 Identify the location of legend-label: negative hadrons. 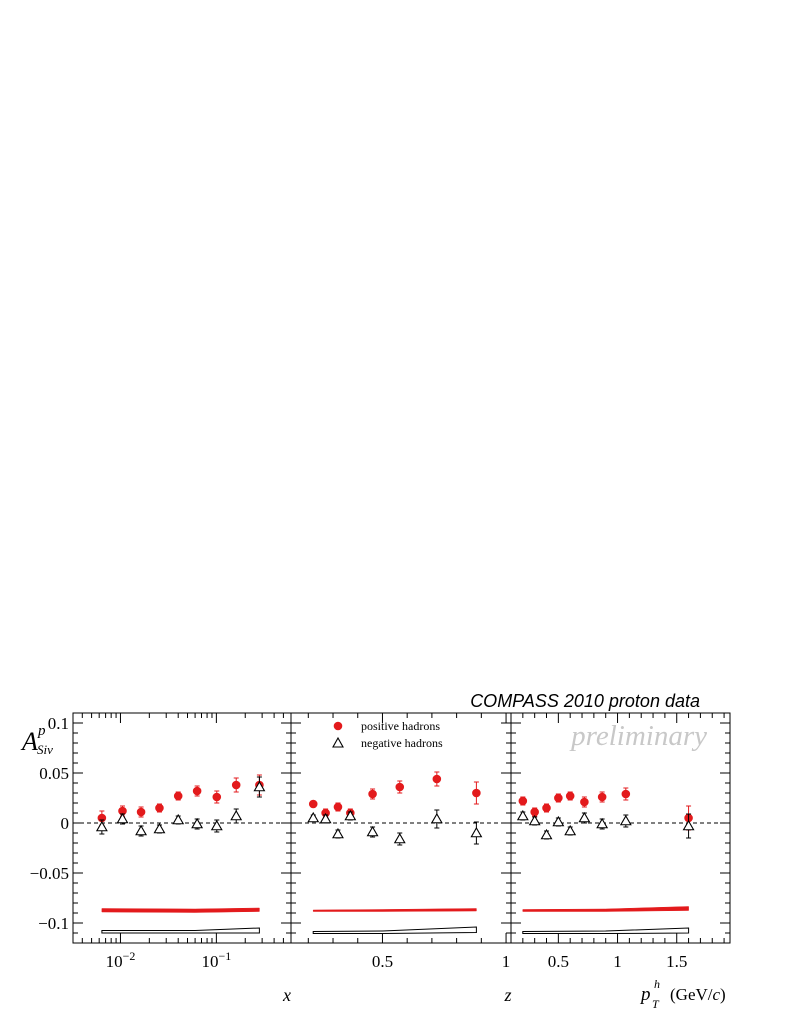
(402, 743).